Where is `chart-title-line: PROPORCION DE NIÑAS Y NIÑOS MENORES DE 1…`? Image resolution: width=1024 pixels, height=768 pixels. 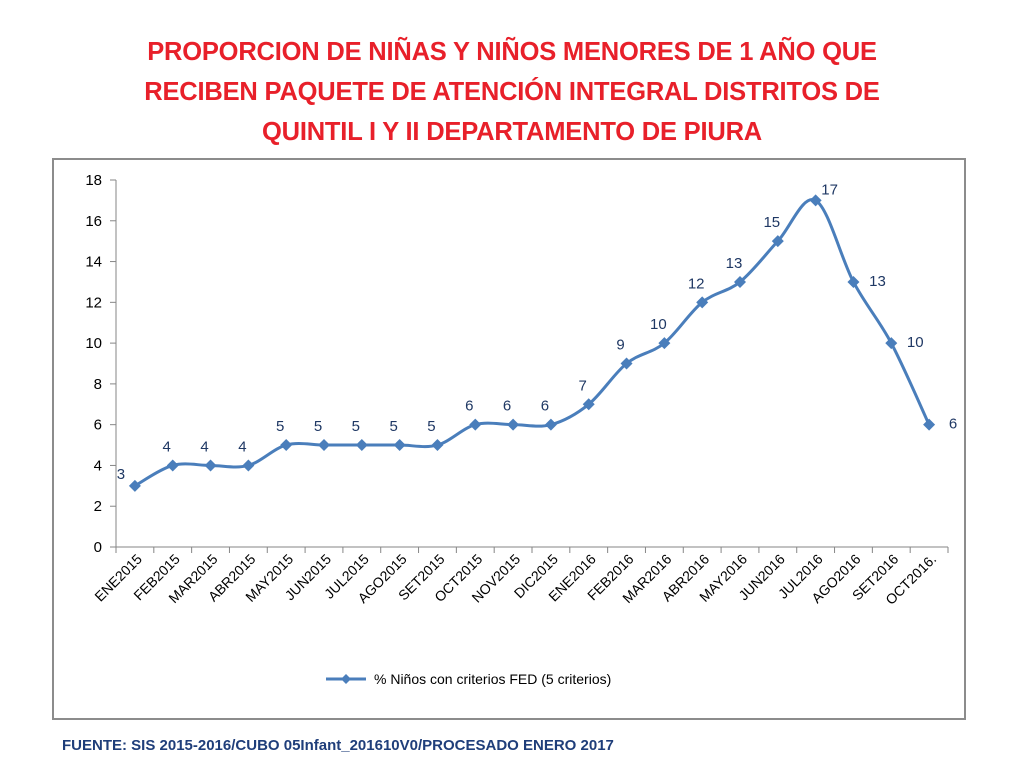
chart-title-line: PROPORCION DE NIÑAS Y NIÑOS MENORES DE 1… is located at coordinates (512, 52).